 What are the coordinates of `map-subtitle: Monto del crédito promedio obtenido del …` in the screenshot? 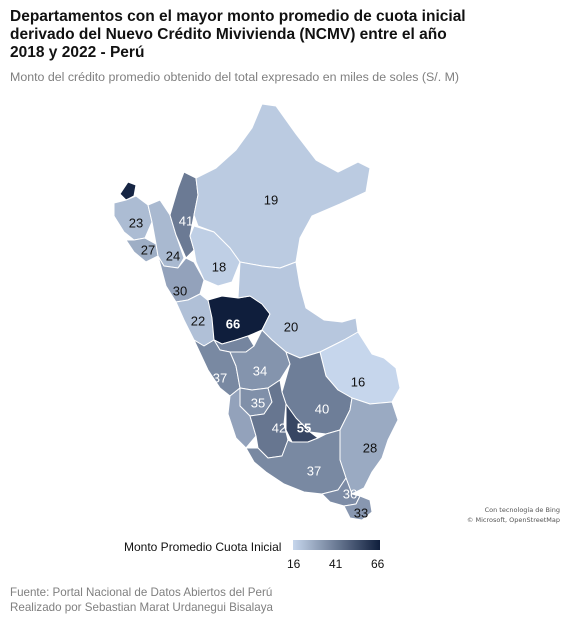 It's located at (235, 77).